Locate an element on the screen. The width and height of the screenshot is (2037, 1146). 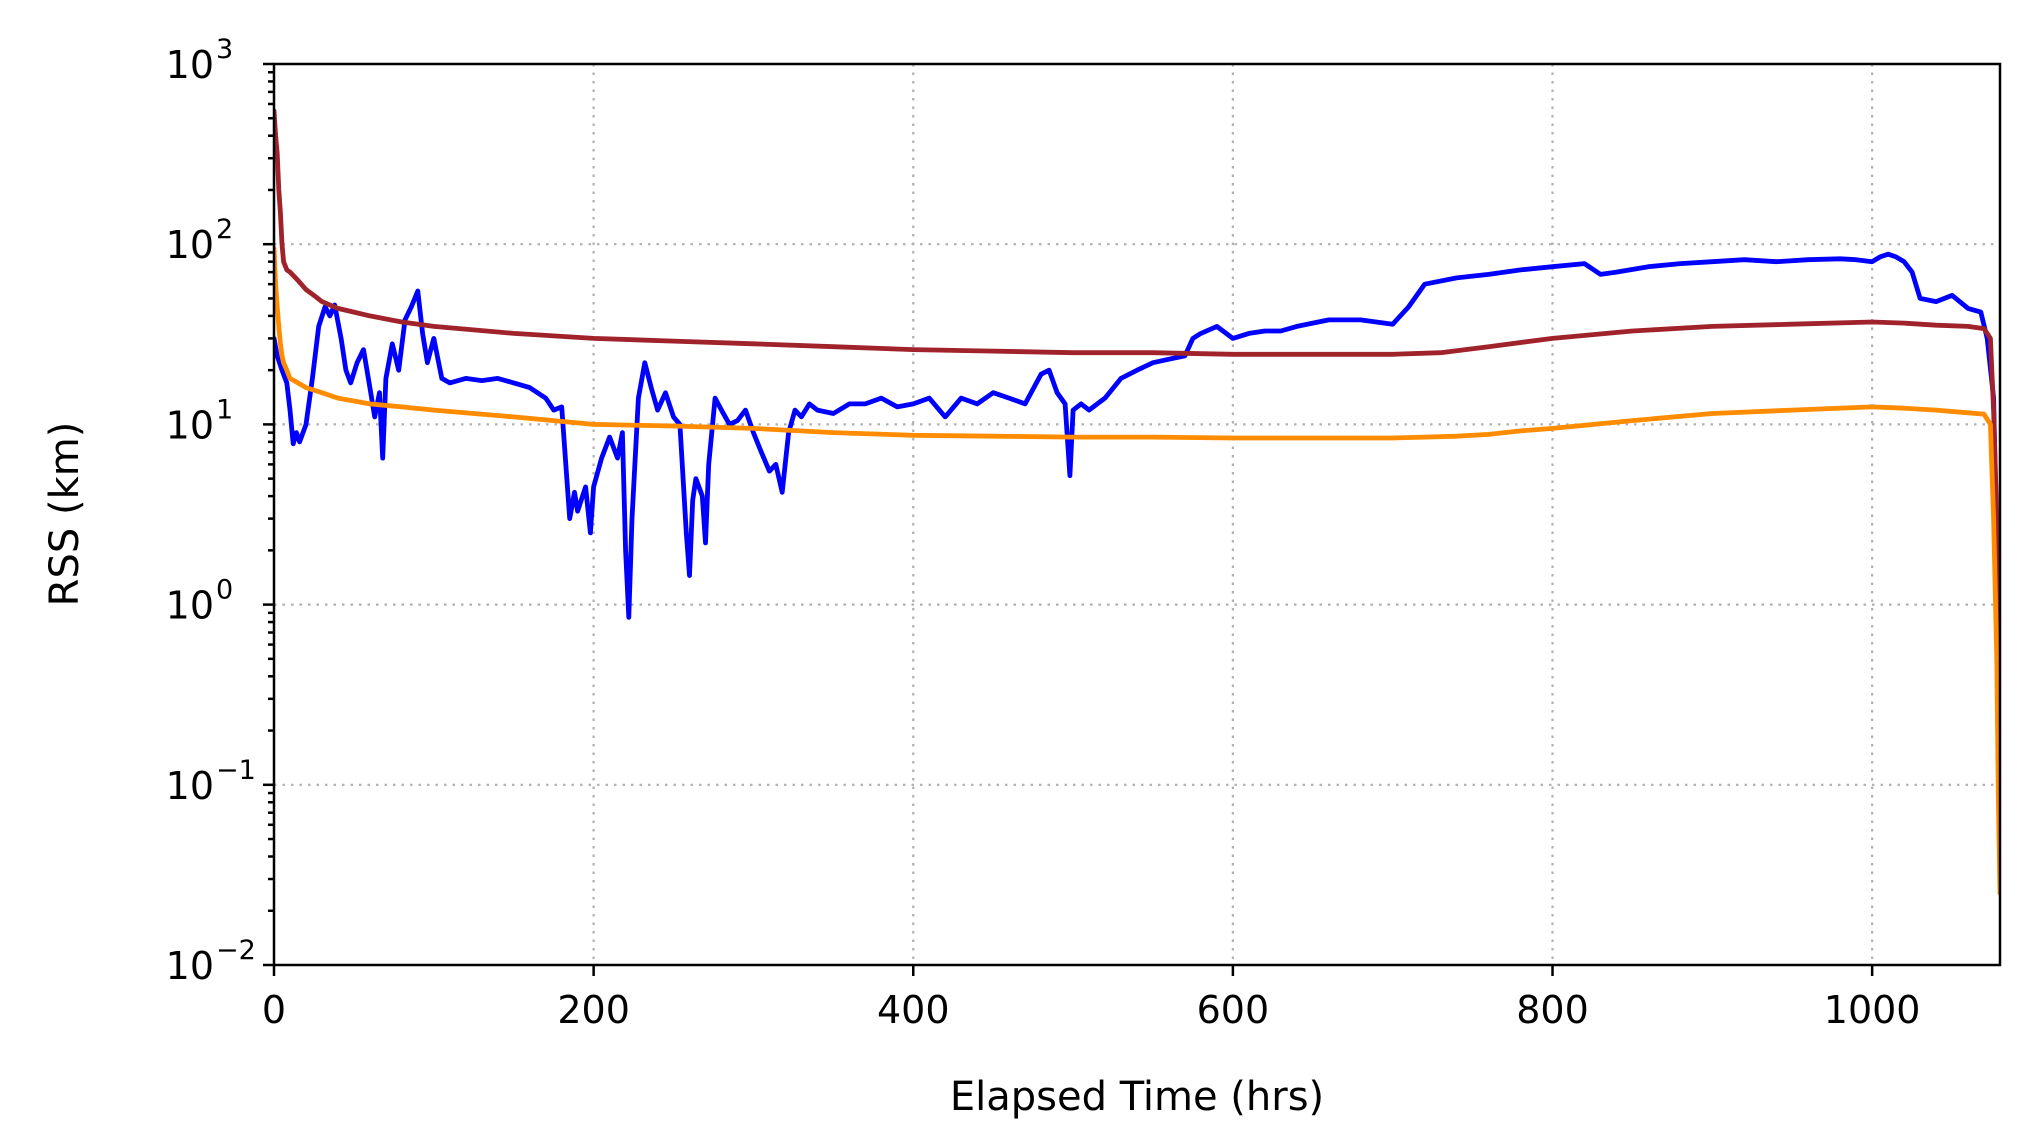
y-tick-exponent: 0 is located at coordinates (224, 590).